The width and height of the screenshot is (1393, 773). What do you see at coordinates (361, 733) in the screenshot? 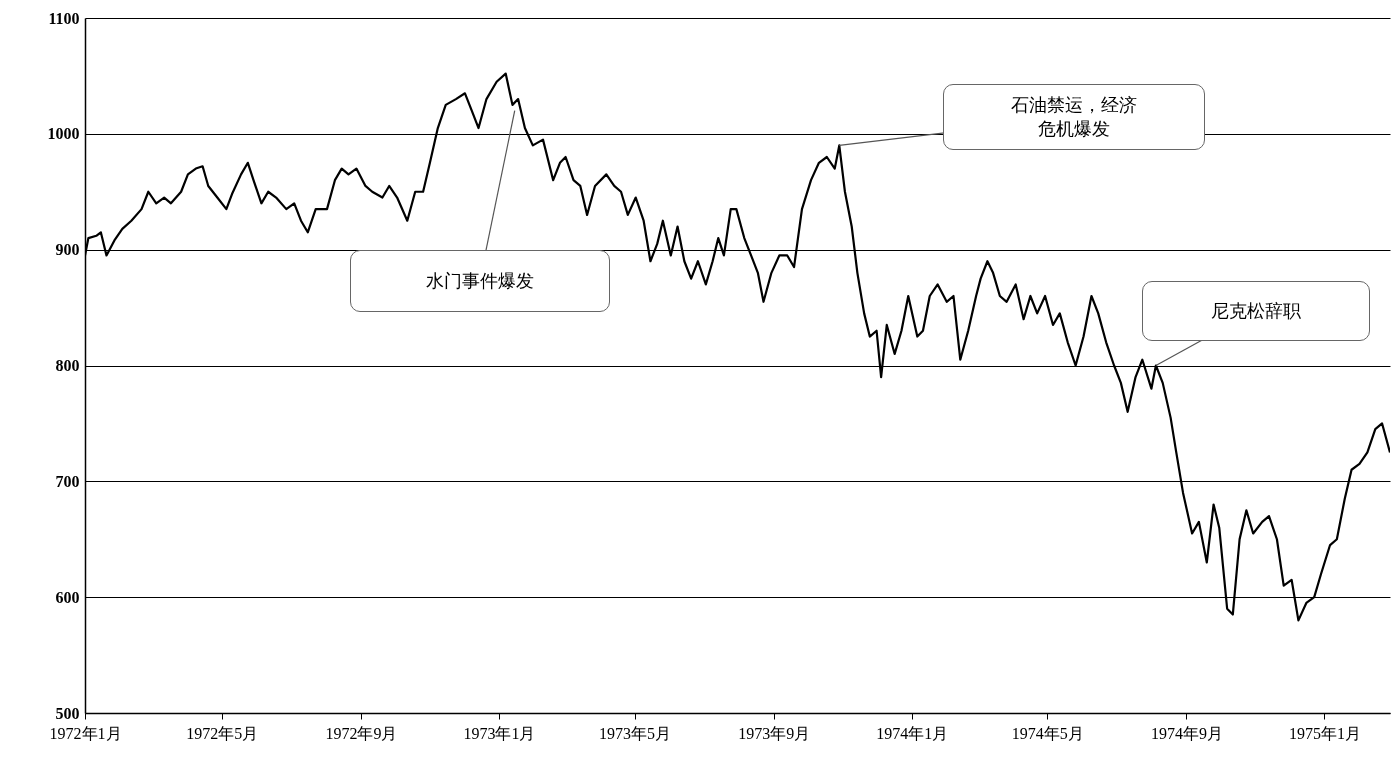
I see `x-tick-label: 1972年9月` at bounding box center [361, 733].